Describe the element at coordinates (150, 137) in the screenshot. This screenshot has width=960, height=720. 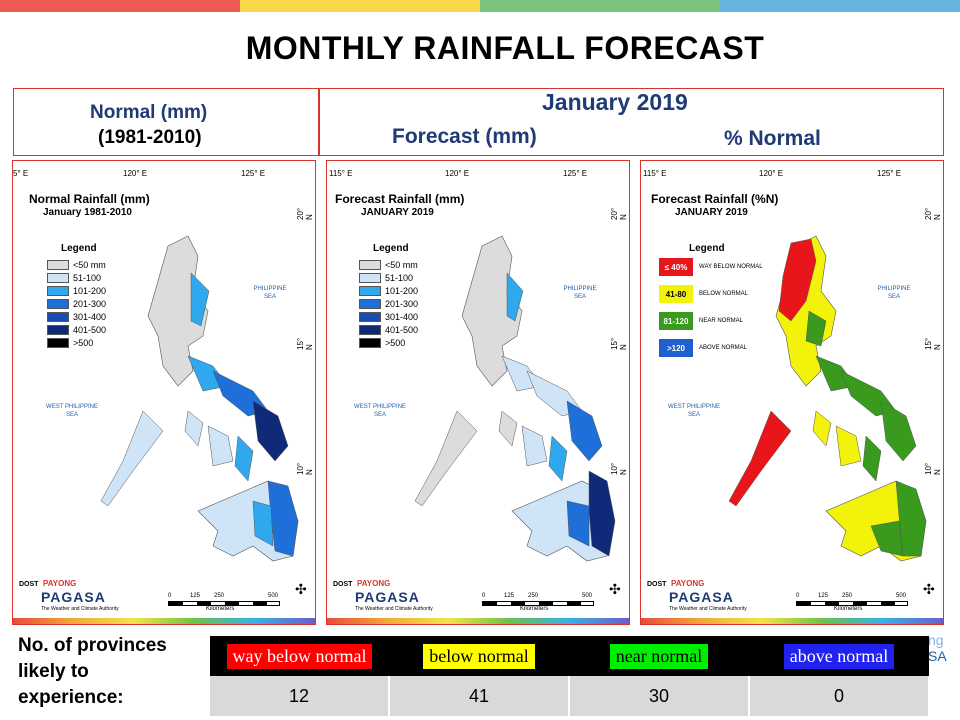
I see `normal-header-line2: (1981-2010)` at that location.